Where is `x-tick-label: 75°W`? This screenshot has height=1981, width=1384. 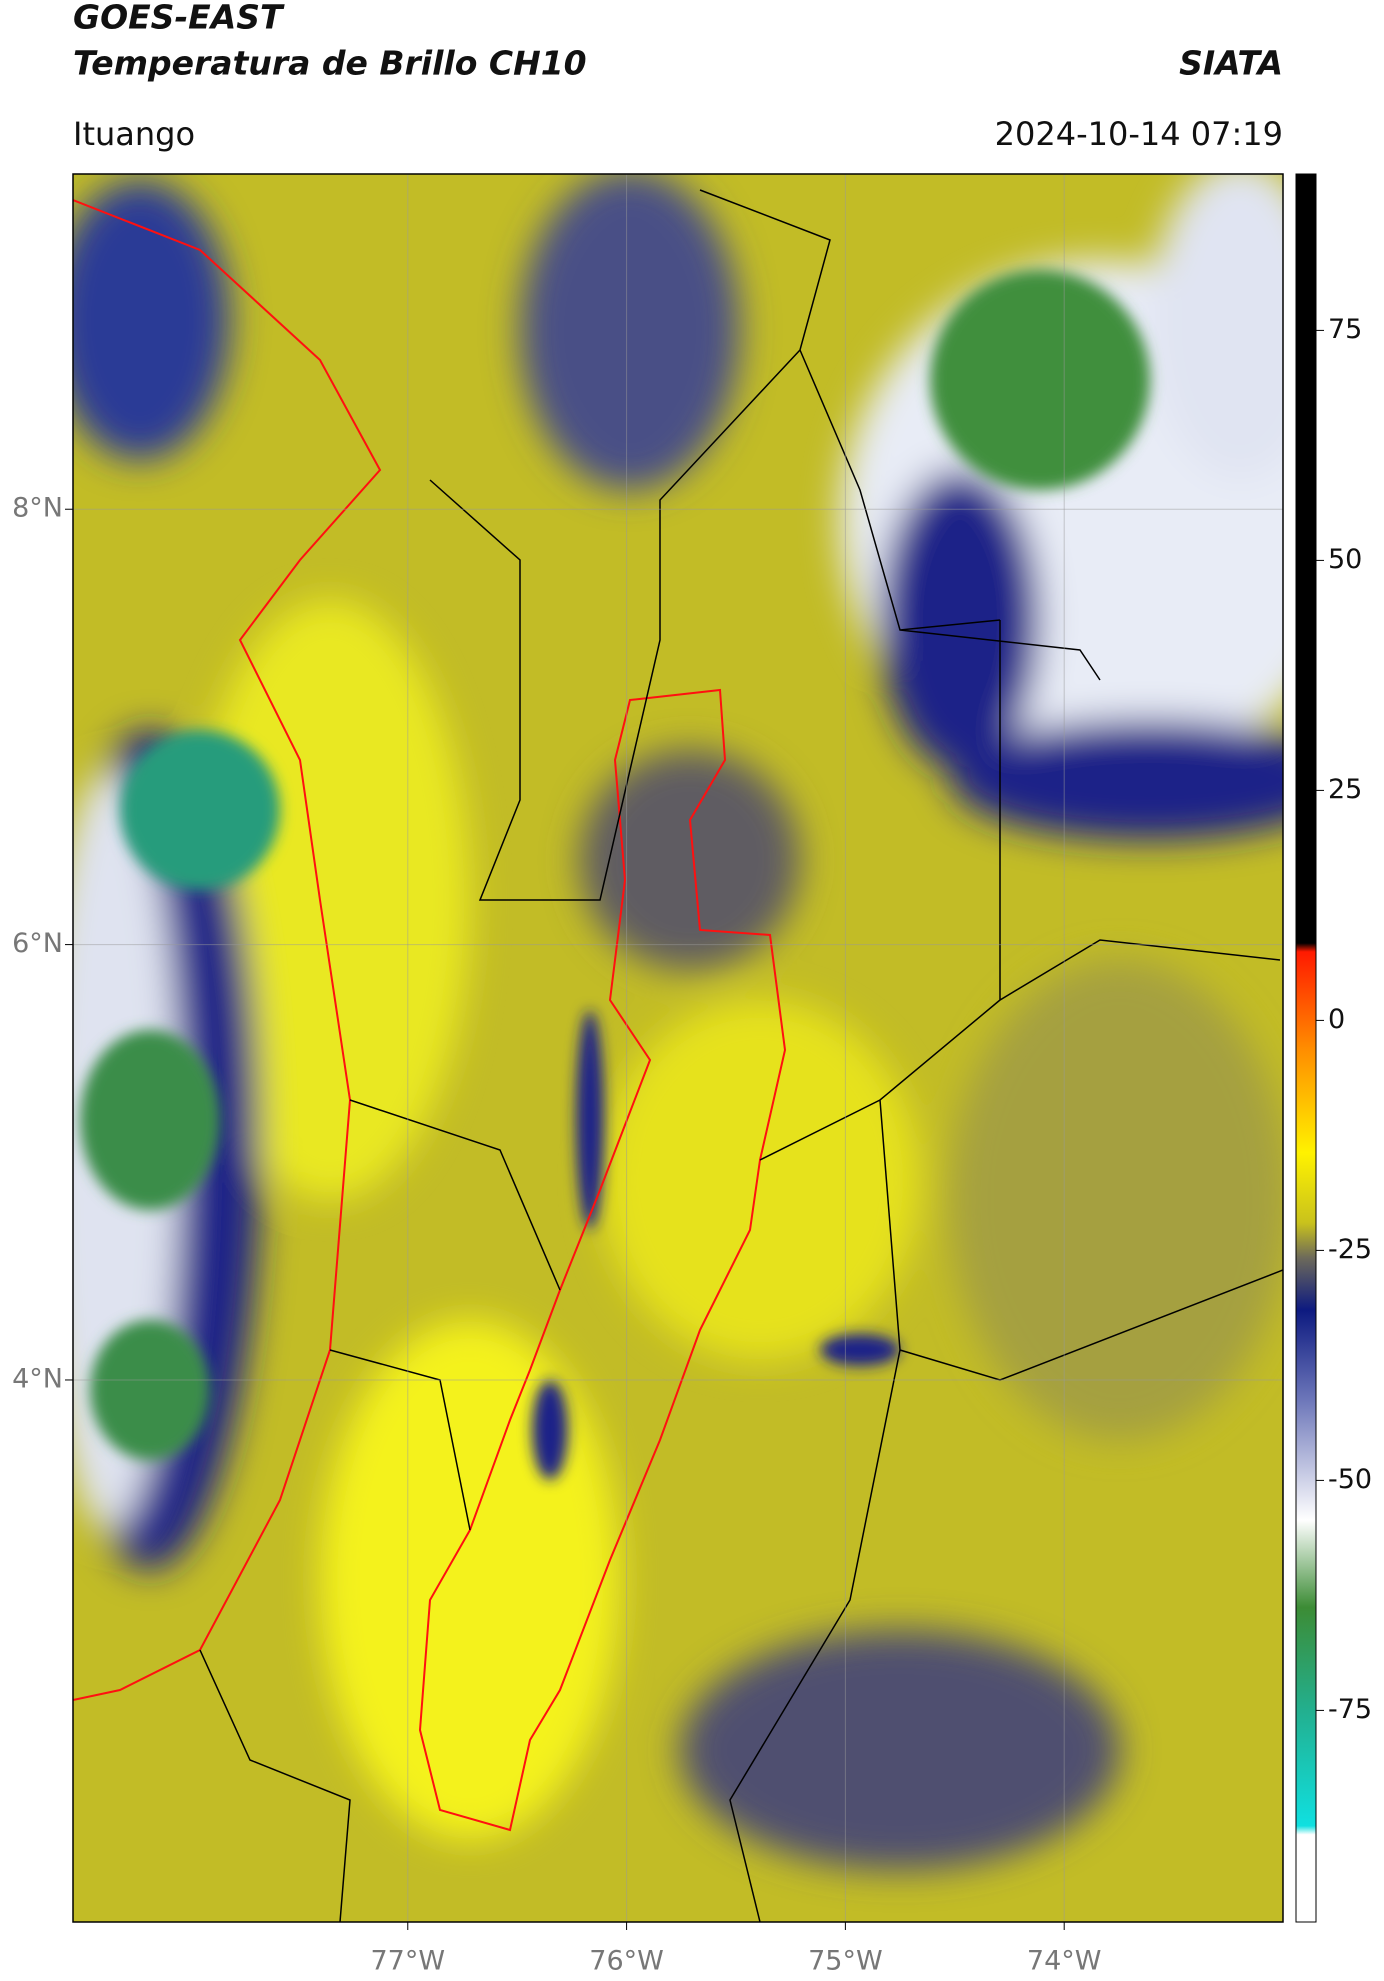
x-tick-label: 75°W is located at coordinates (845, 1961).